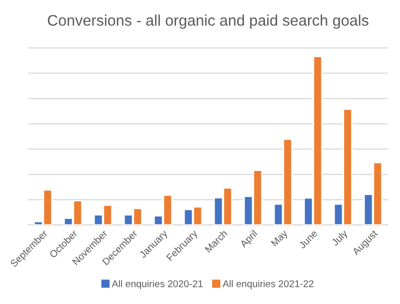 The height and width of the screenshot is (304, 400). I want to click on x-tick-label: July, so click(340, 238).